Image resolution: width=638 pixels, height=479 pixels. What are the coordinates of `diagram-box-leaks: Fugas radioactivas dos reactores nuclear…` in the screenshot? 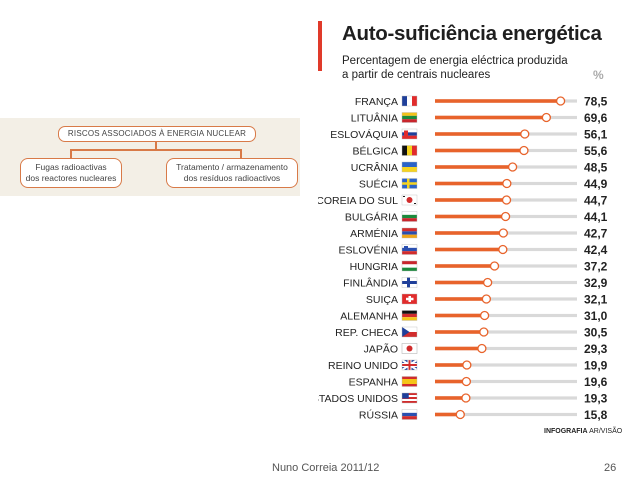 It's located at (71, 173).